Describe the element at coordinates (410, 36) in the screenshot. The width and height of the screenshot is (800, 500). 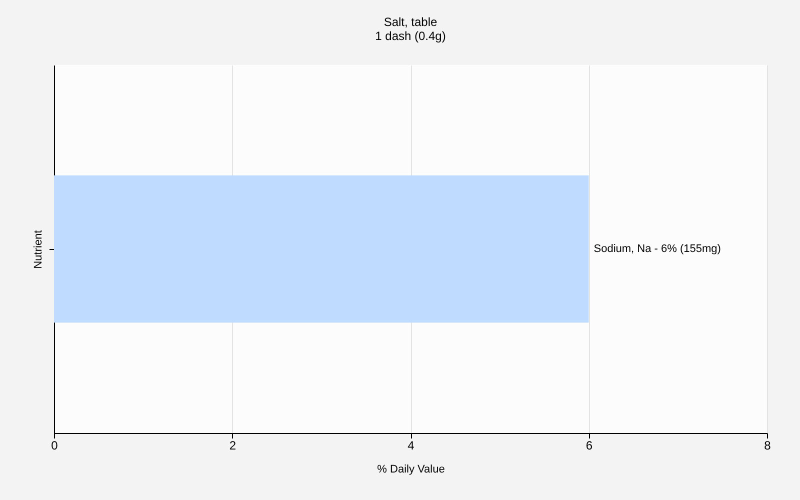
I see `chart-subtitle: 1 dash (0.4g)` at that location.